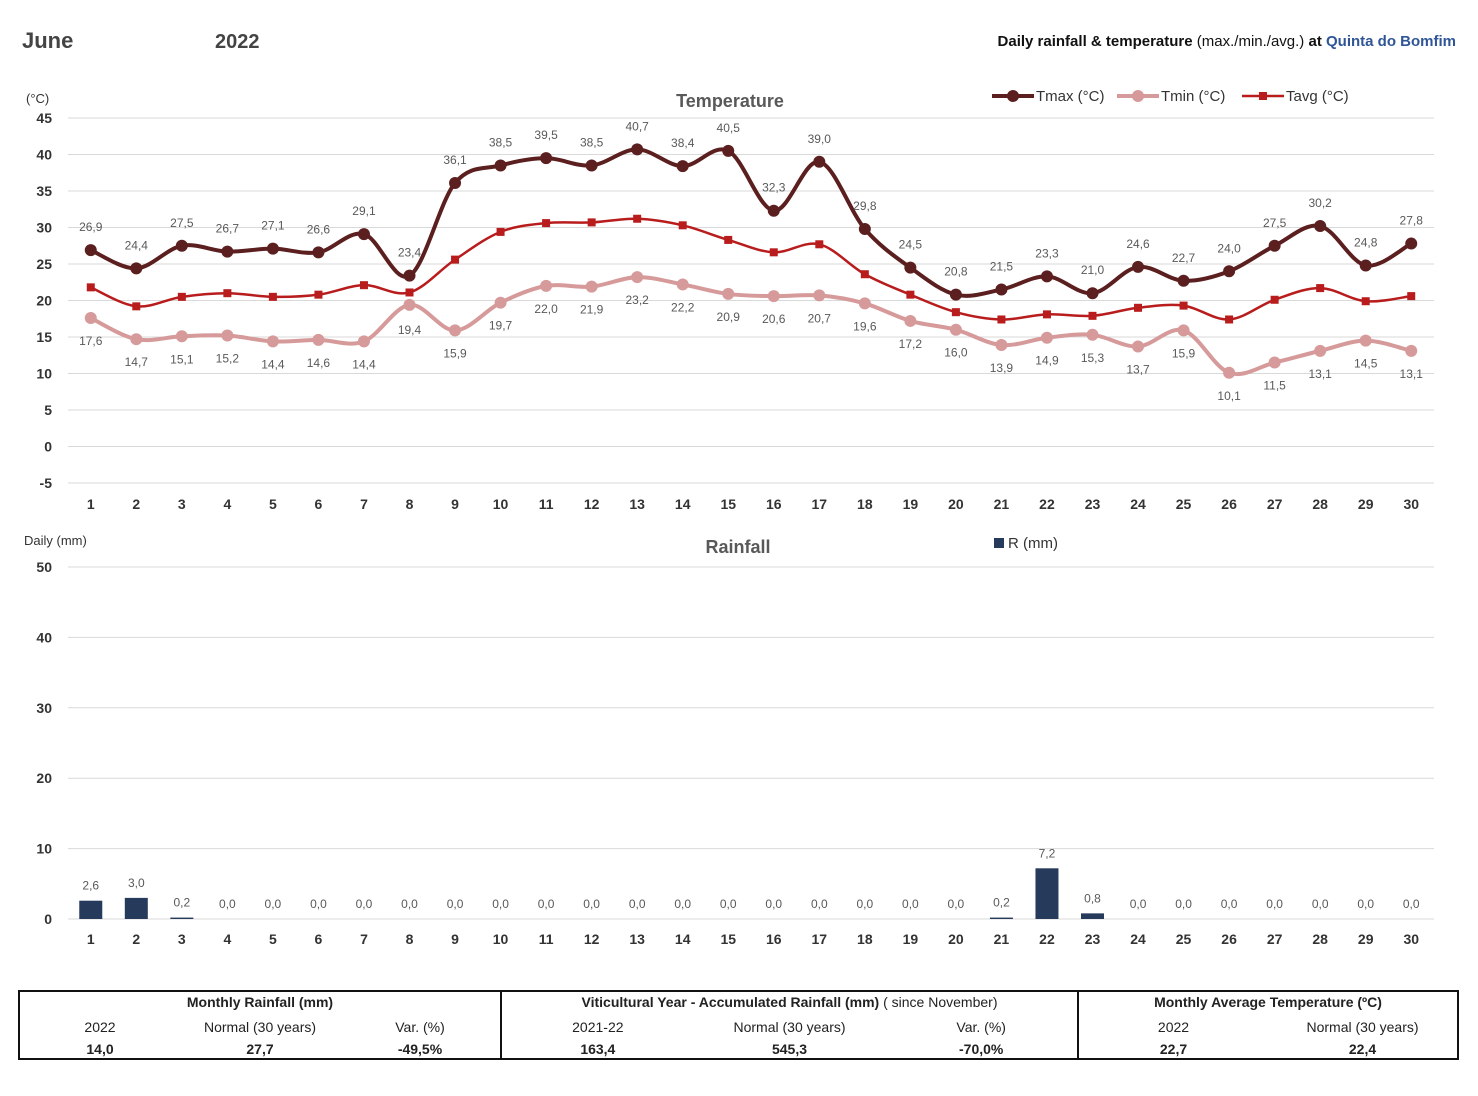 The width and height of the screenshot is (1478, 1096). I want to click on tmin-data-label: 15,1, so click(182, 359).